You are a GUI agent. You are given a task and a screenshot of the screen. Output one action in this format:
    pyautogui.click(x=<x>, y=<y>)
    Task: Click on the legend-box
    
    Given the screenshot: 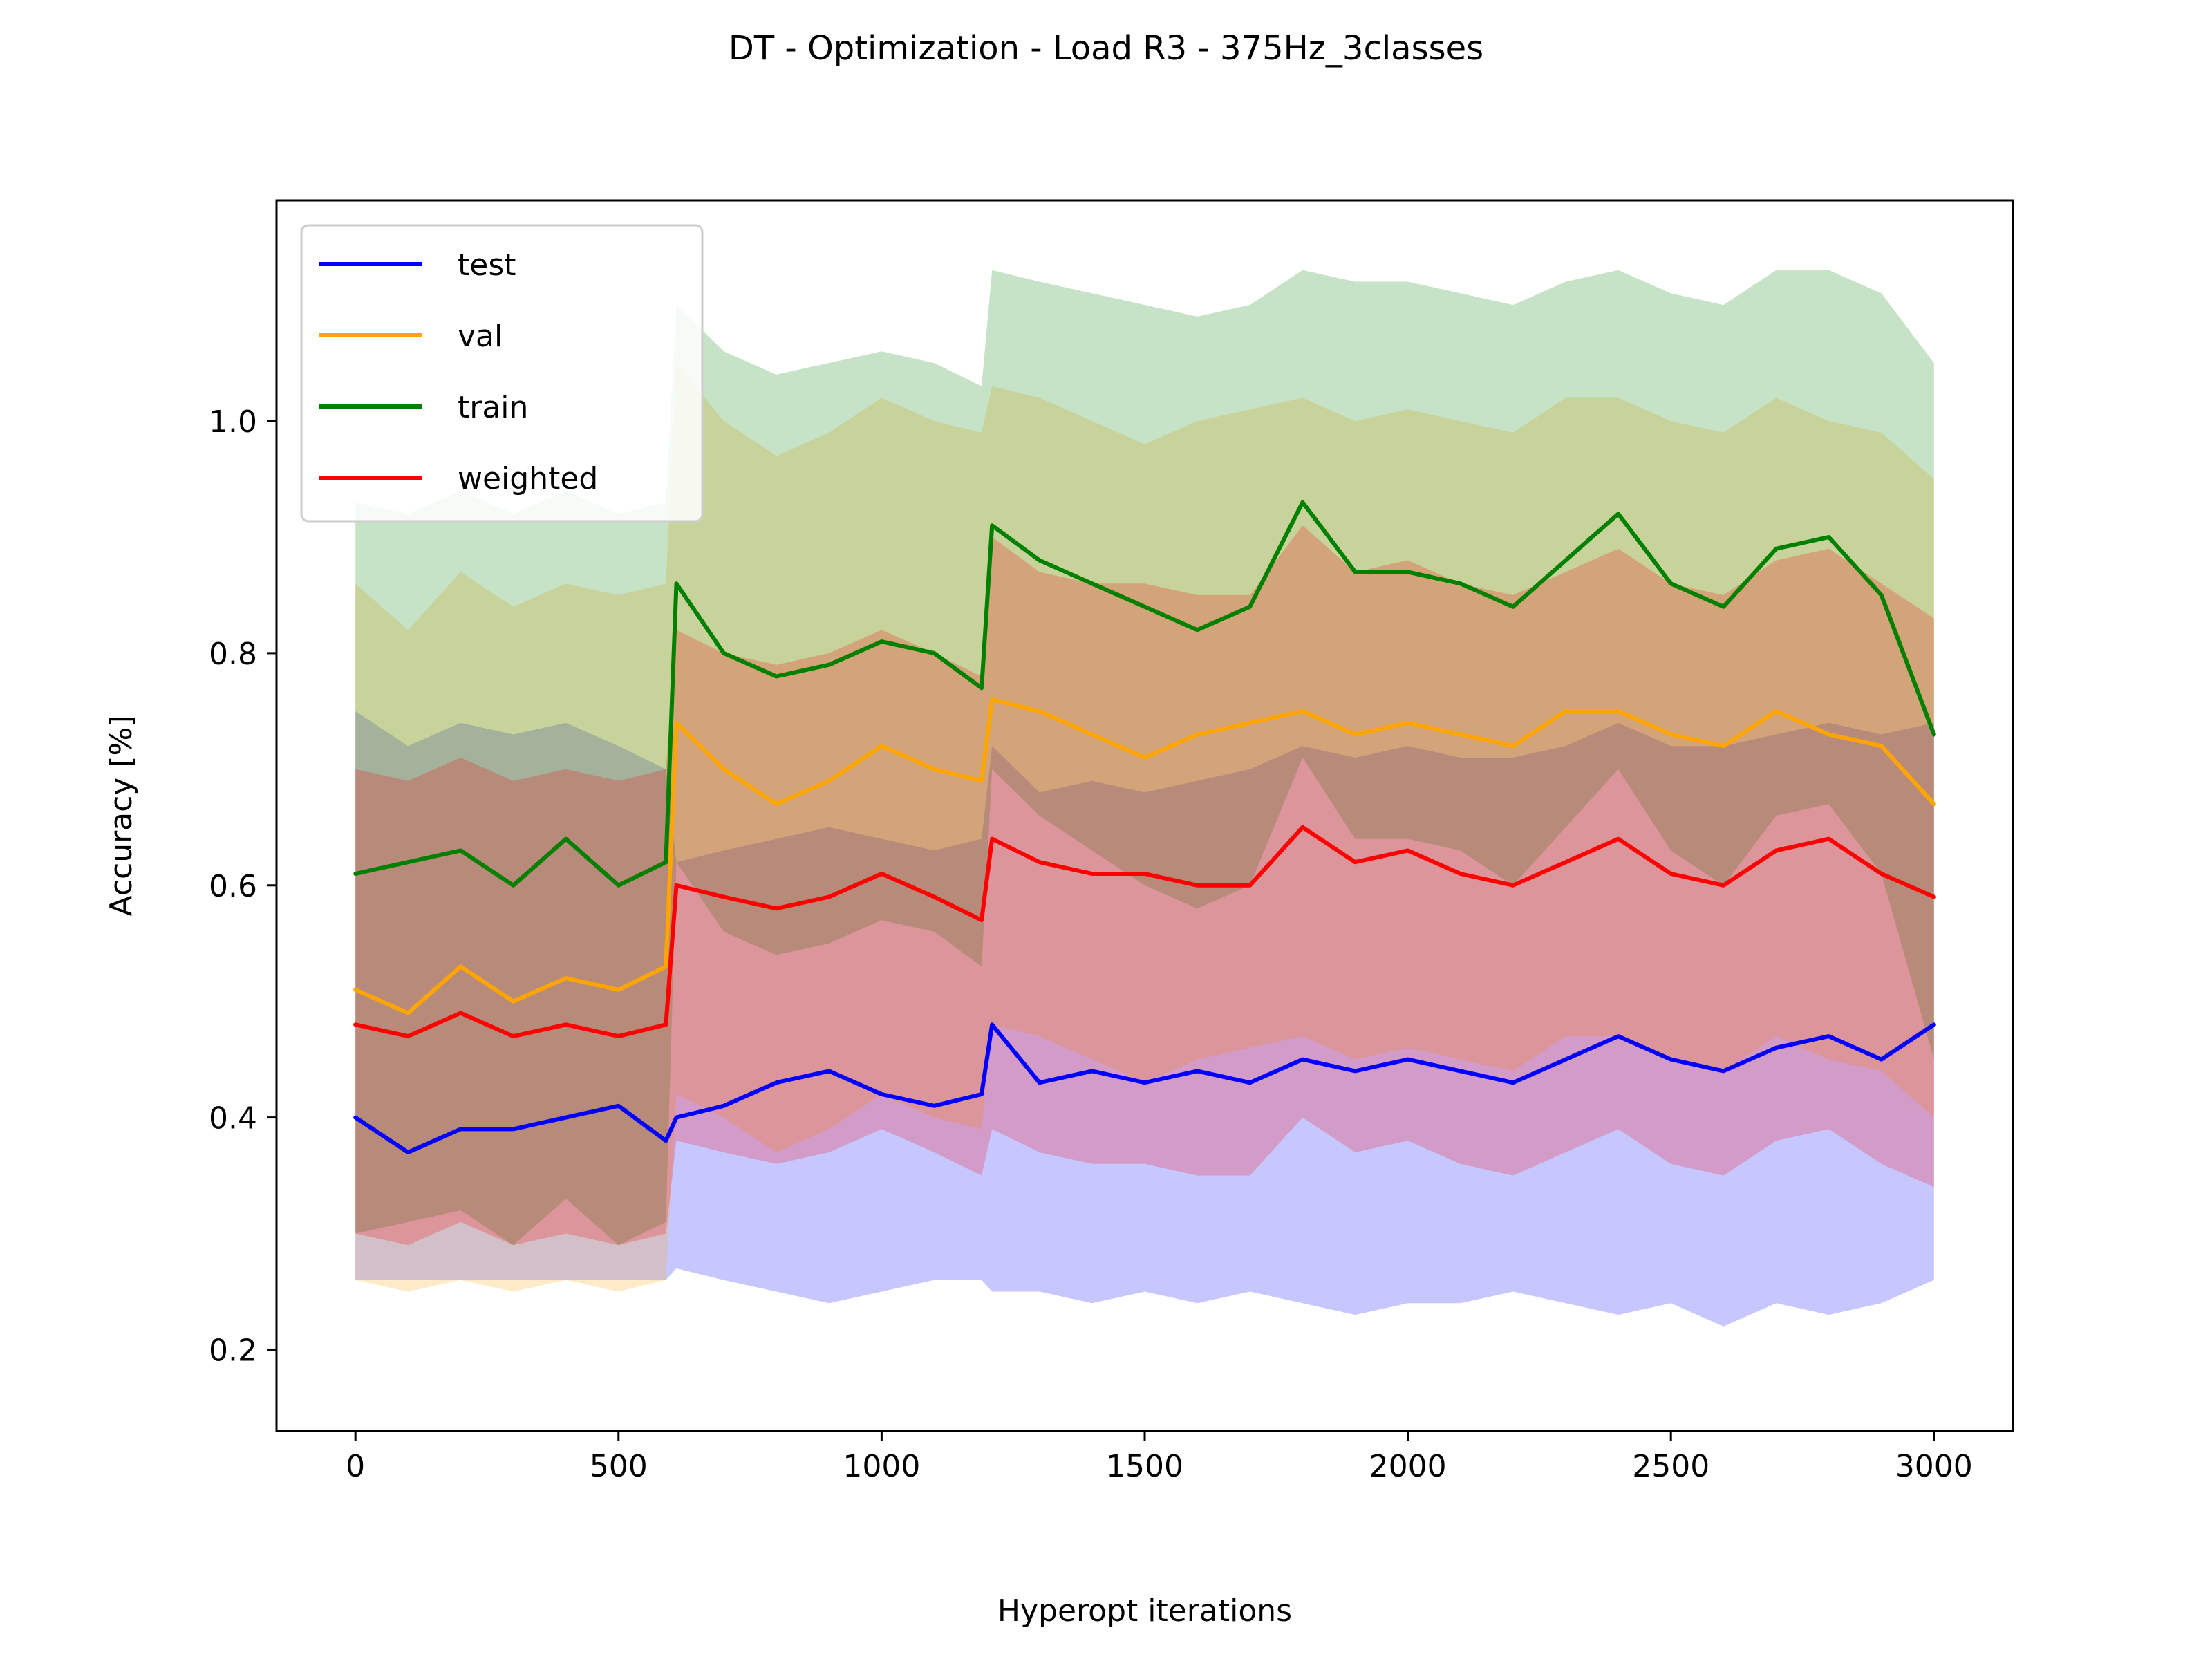 What is the action you would take?
    pyautogui.click(x=502, y=373)
    